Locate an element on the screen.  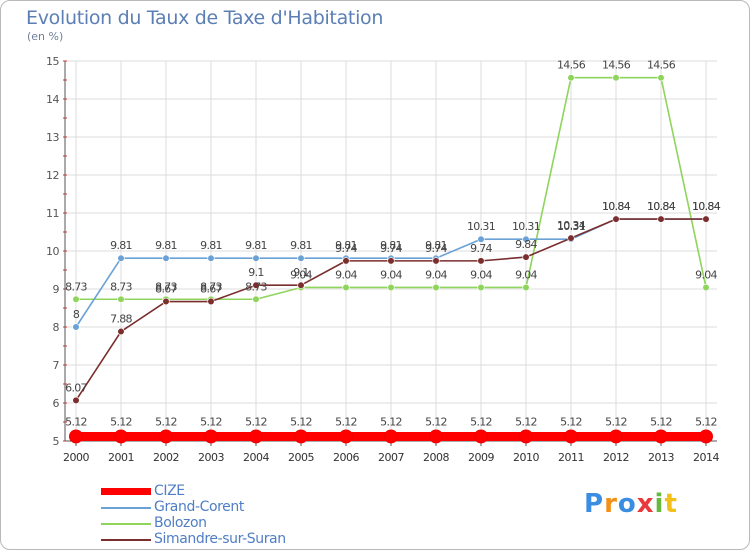
x-tick-label: 2000 is located at coordinates (76, 457).